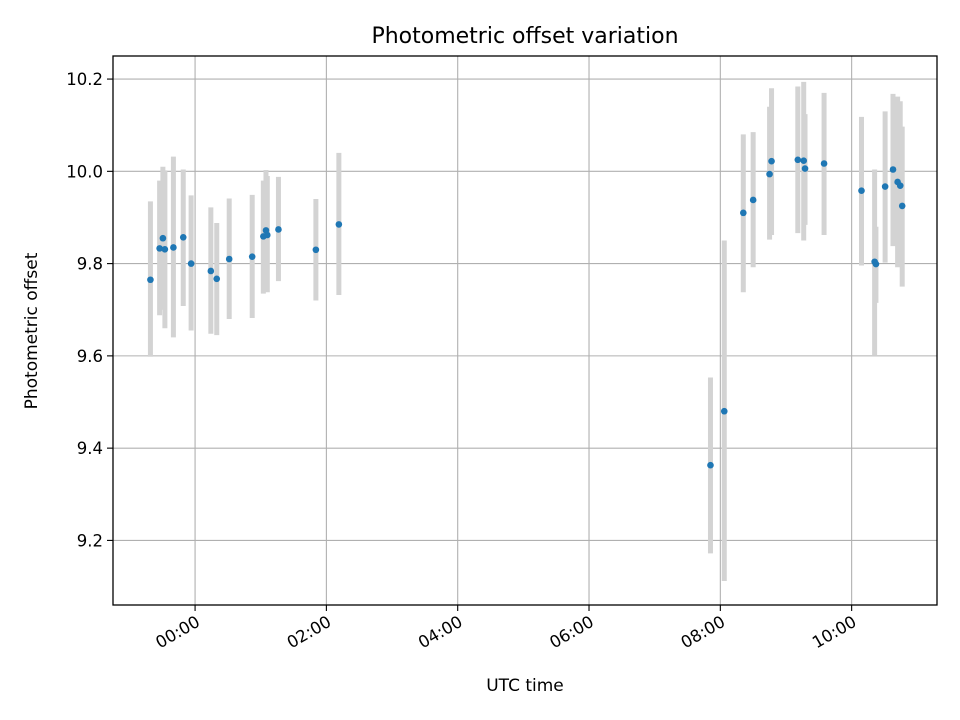 The height and width of the screenshot is (720, 960). I want to click on y-tick-label: 10.2, so click(84, 79).